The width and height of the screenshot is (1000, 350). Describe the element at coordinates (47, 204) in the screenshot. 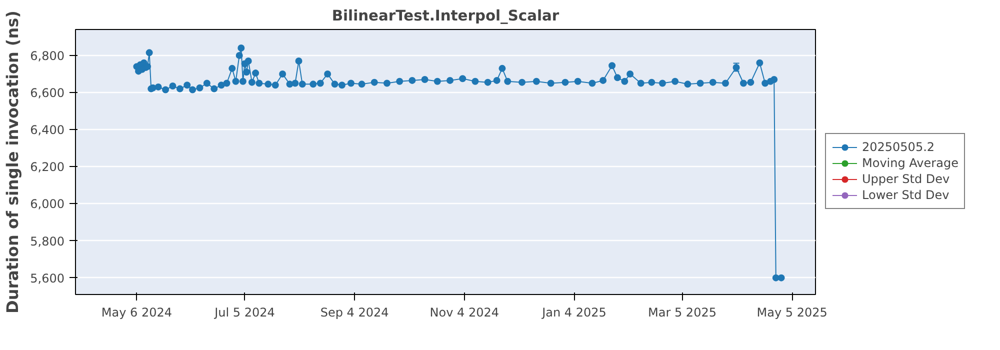

I see `y-tick-label: 6,000` at that location.